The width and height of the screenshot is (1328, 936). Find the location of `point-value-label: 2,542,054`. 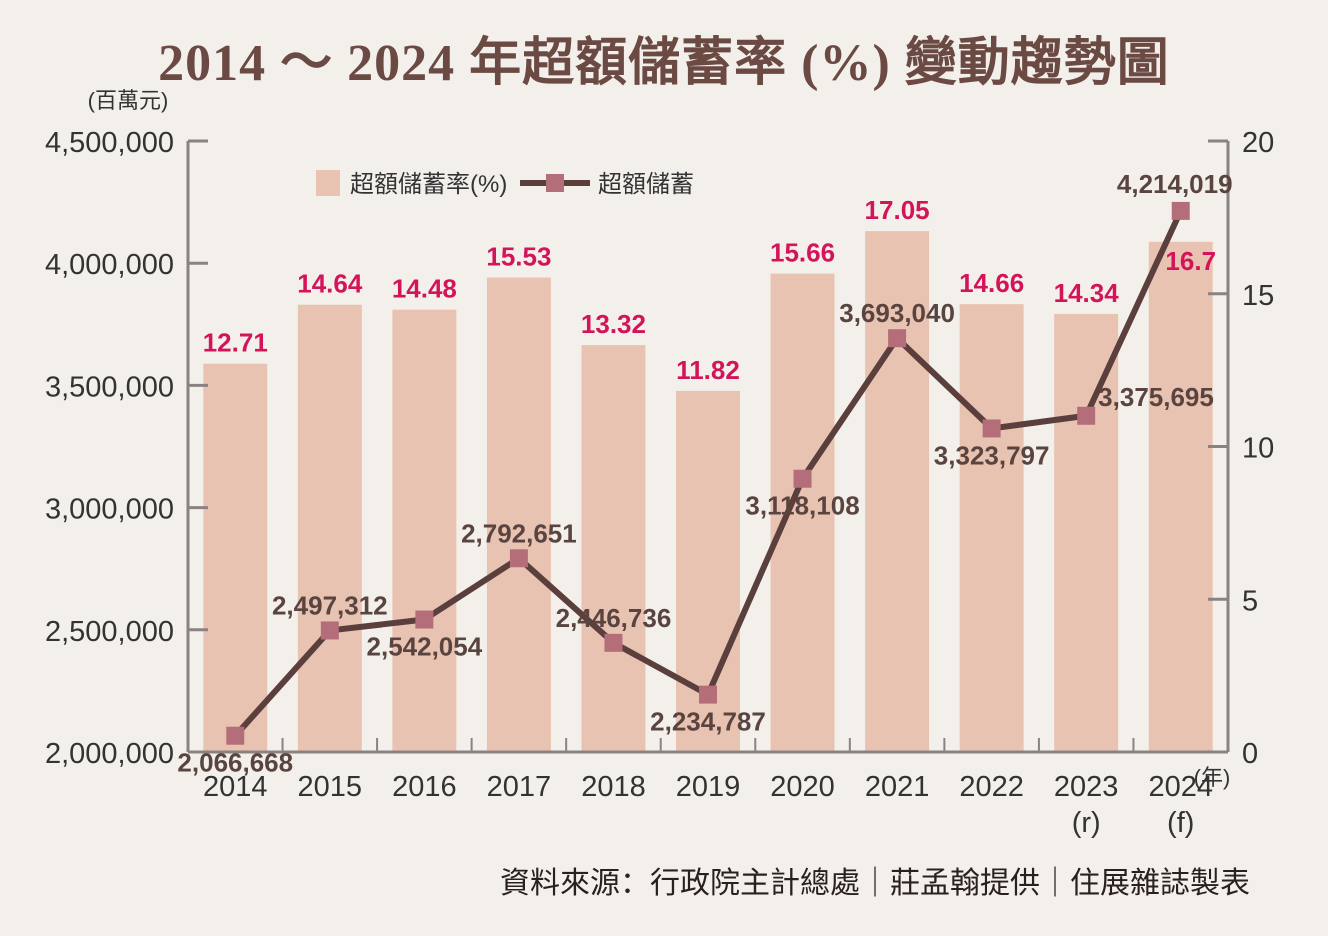

point-value-label: 2,542,054 is located at coordinates (425, 647).